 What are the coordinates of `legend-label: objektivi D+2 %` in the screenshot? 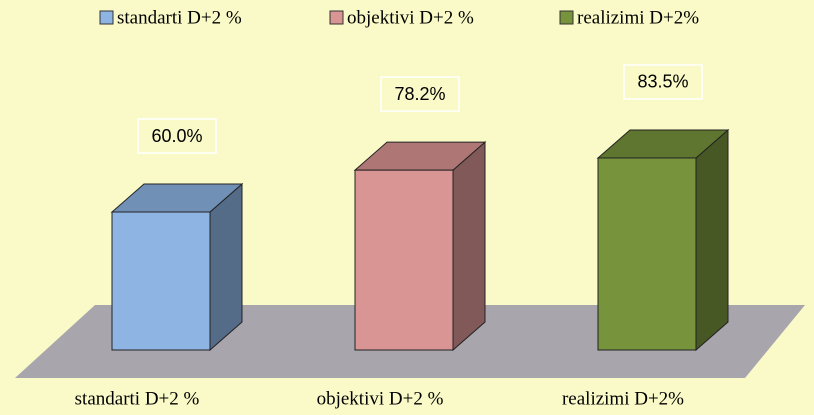 It's located at (410, 17).